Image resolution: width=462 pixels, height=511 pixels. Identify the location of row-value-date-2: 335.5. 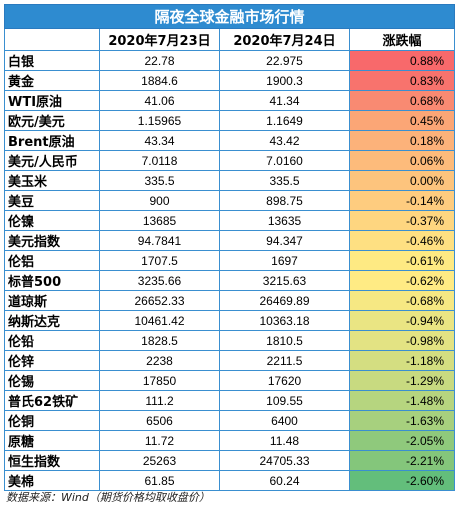
(284, 180).